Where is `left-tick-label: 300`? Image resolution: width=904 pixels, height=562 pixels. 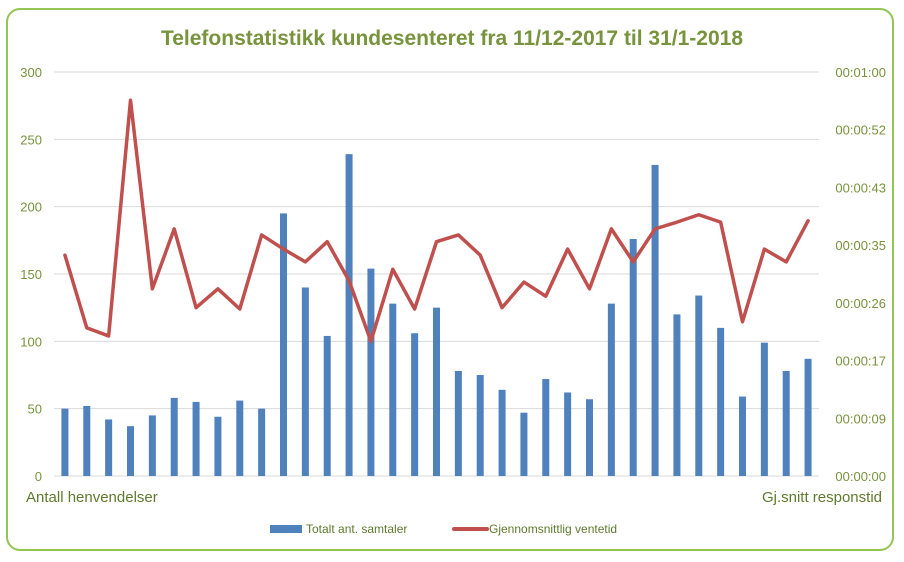
left-tick-label: 300 is located at coordinates (31, 72).